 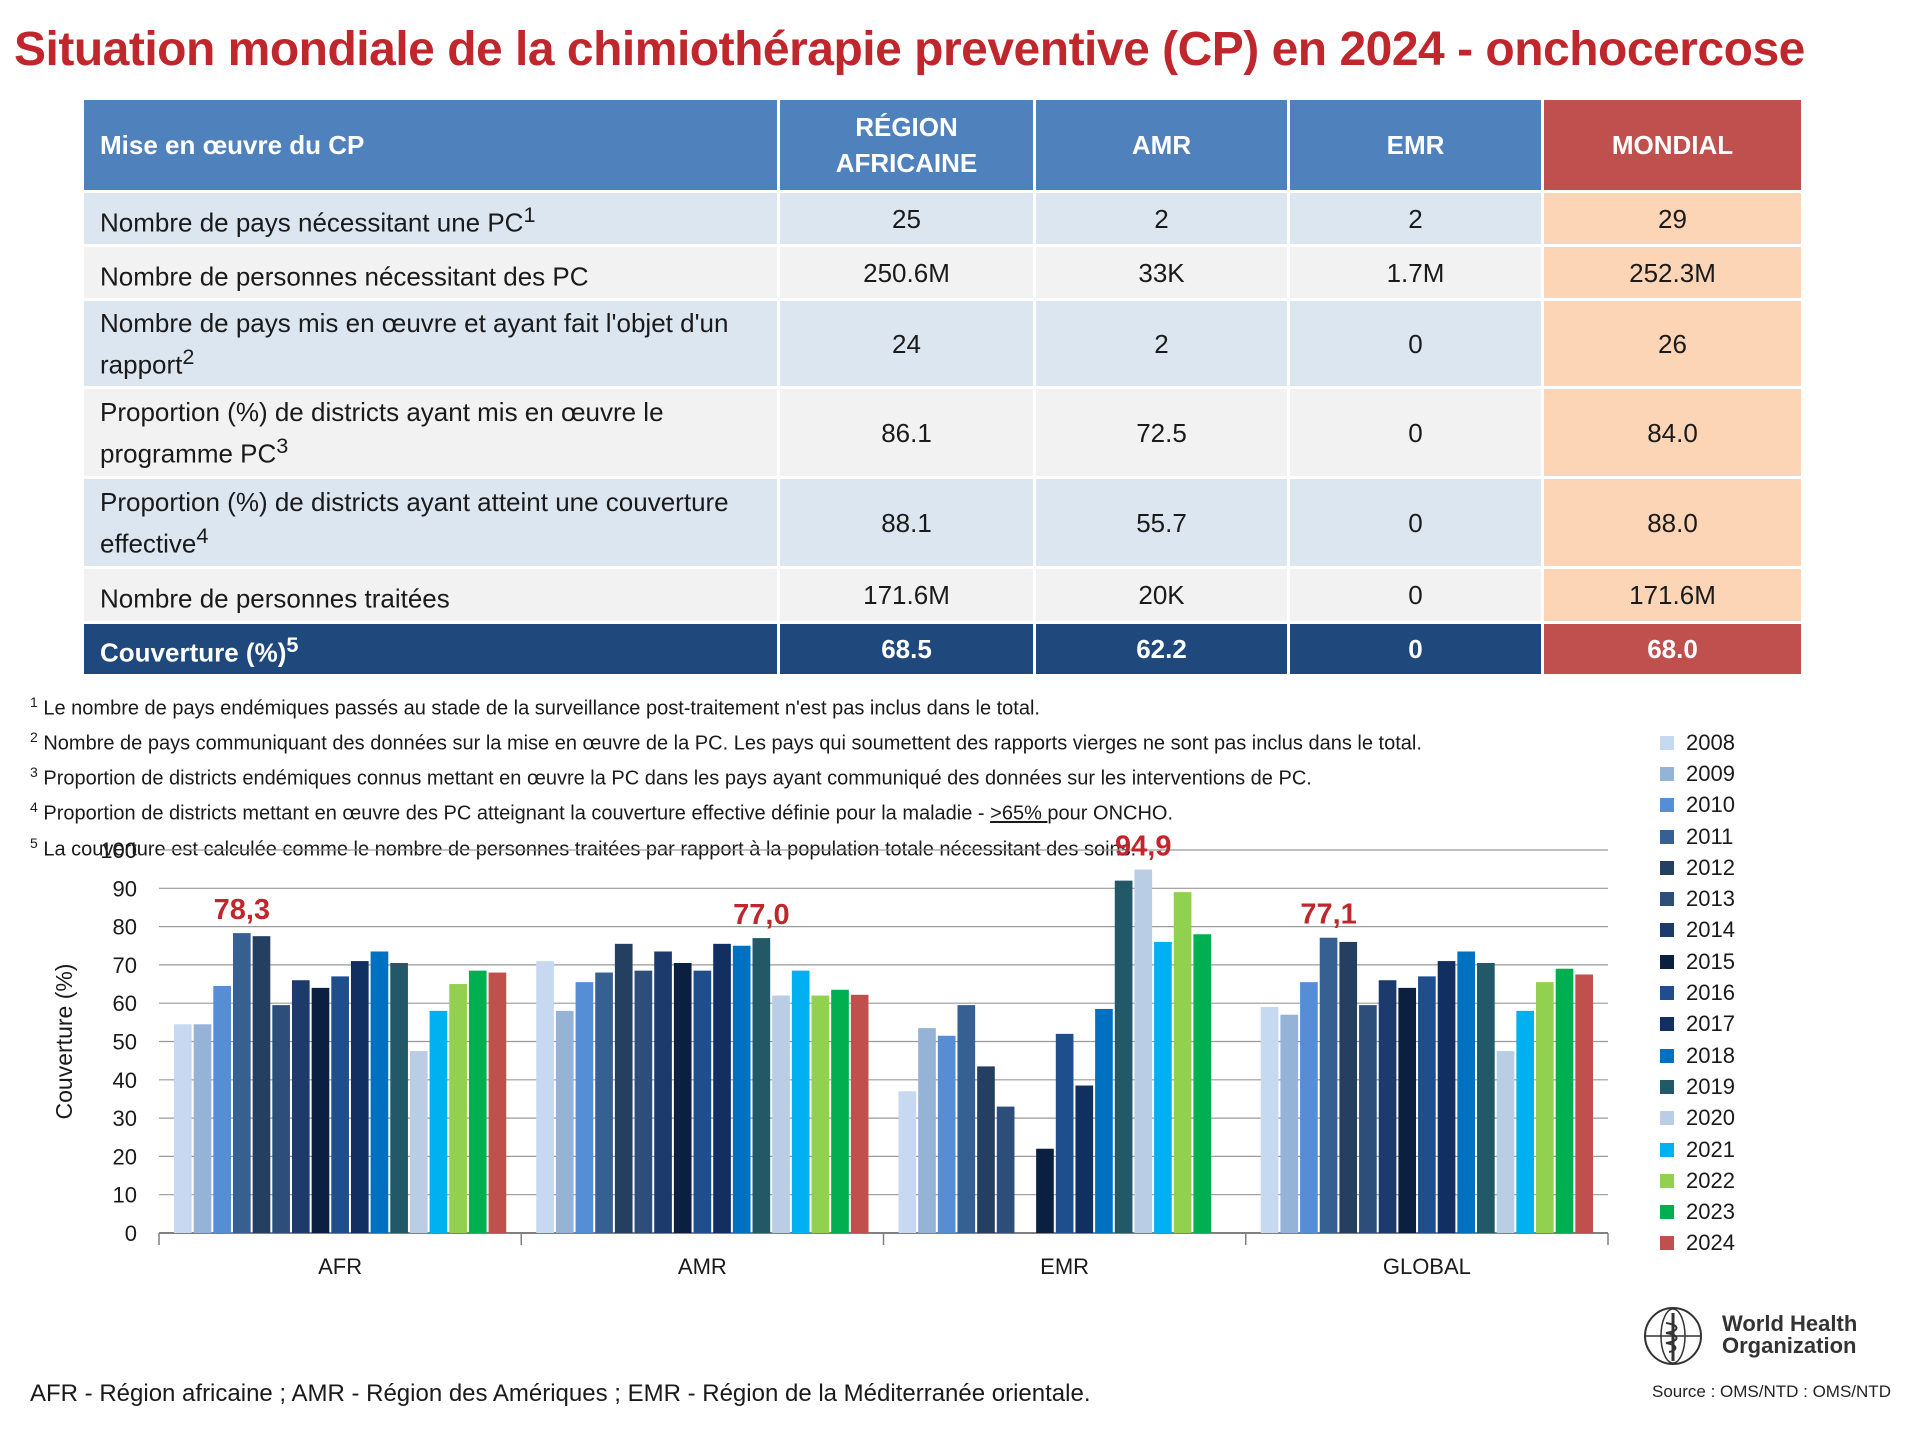 What do you see at coordinates (1427, 1266) in the screenshot?
I see `x-tick-label: GLOBAL` at bounding box center [1427, 1266].